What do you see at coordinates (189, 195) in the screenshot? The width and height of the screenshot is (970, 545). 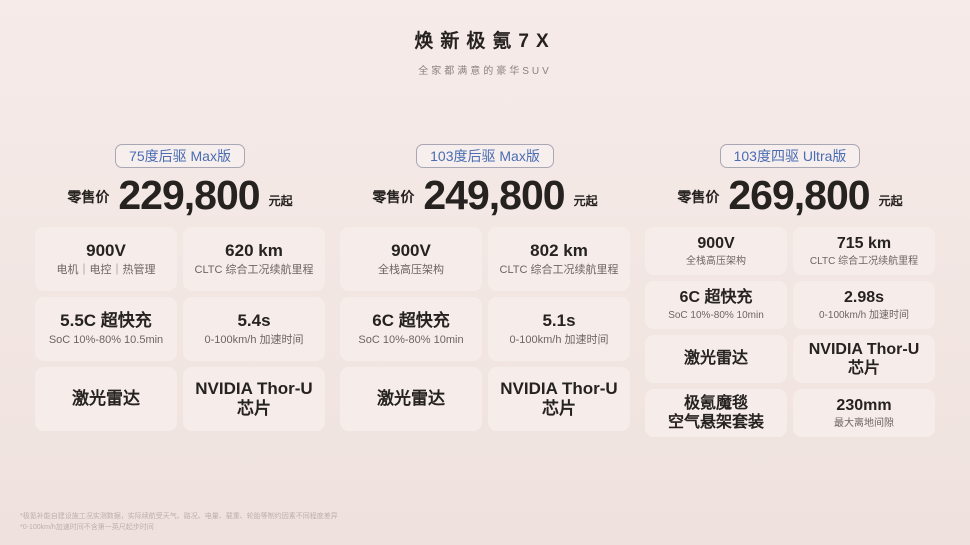 I see `price-value: 229,800` at bounding box center [189, 195].